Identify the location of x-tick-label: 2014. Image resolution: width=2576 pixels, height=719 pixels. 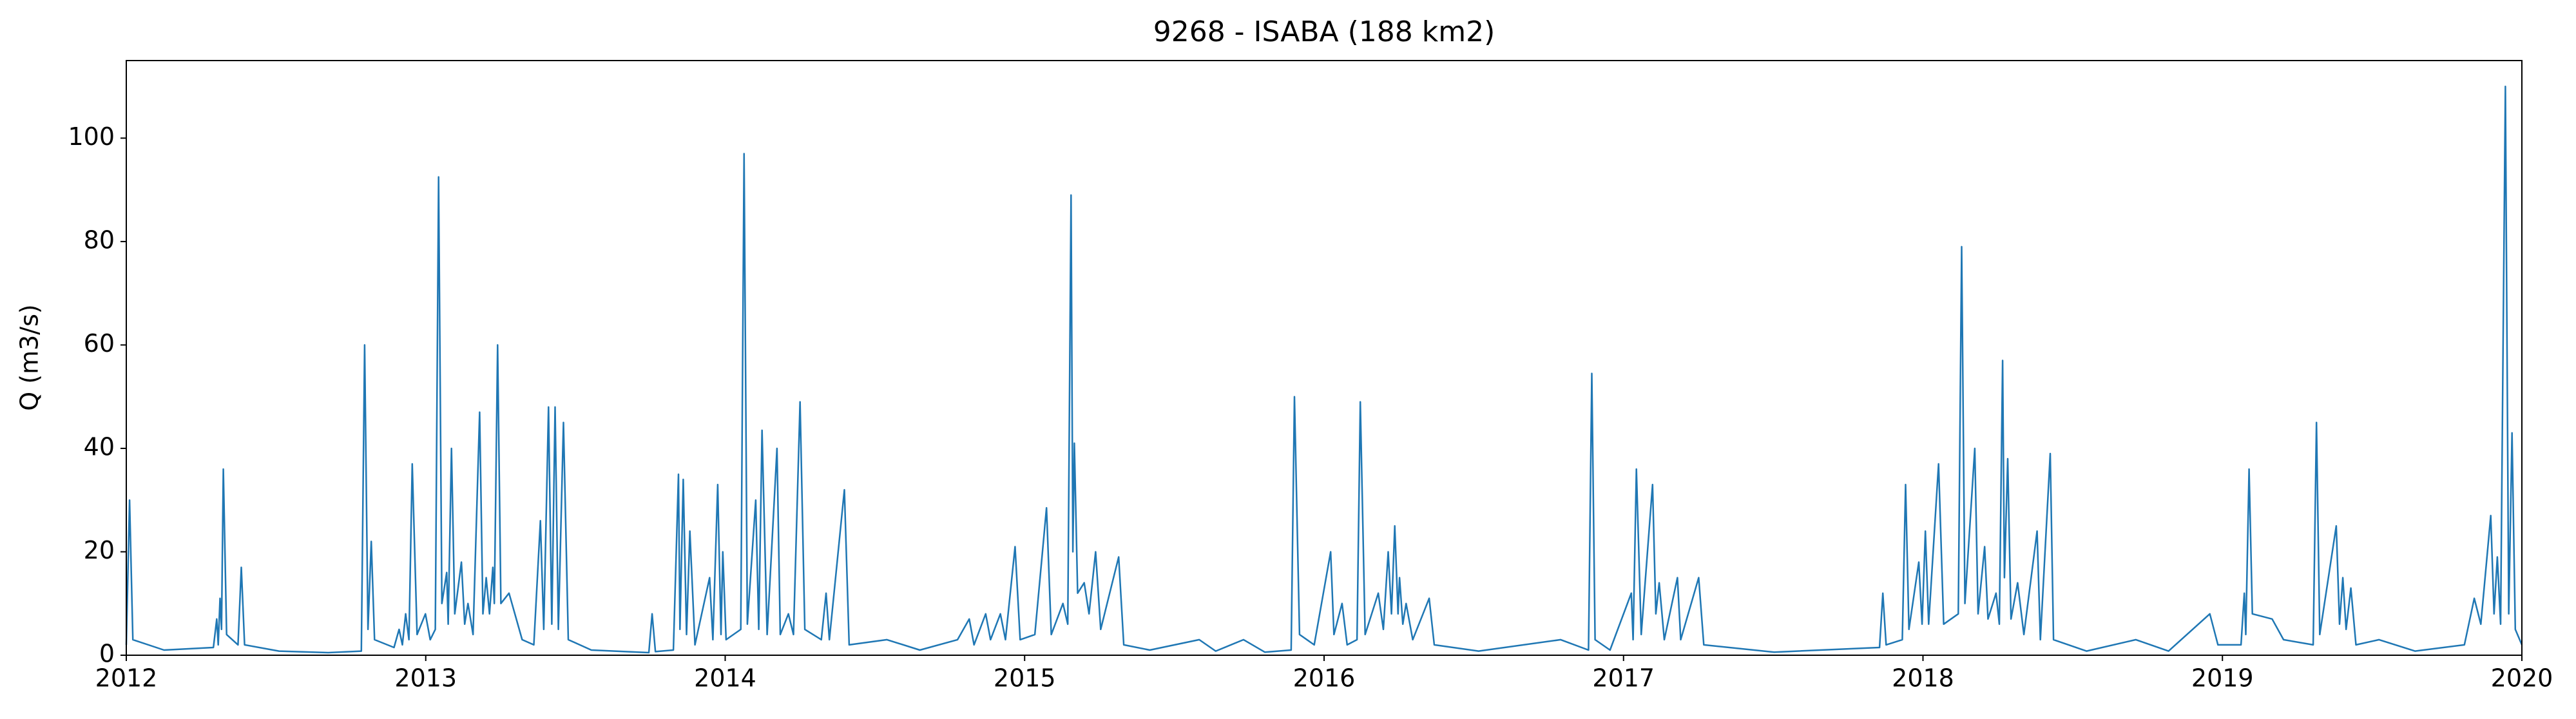
(725, 678).